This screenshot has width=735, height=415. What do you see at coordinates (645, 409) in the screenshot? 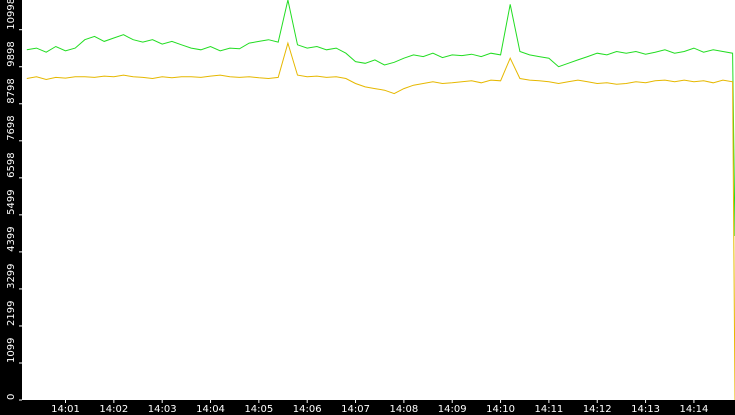
I see `x-tick-label: 14:13` at bounding box center [645, 409].